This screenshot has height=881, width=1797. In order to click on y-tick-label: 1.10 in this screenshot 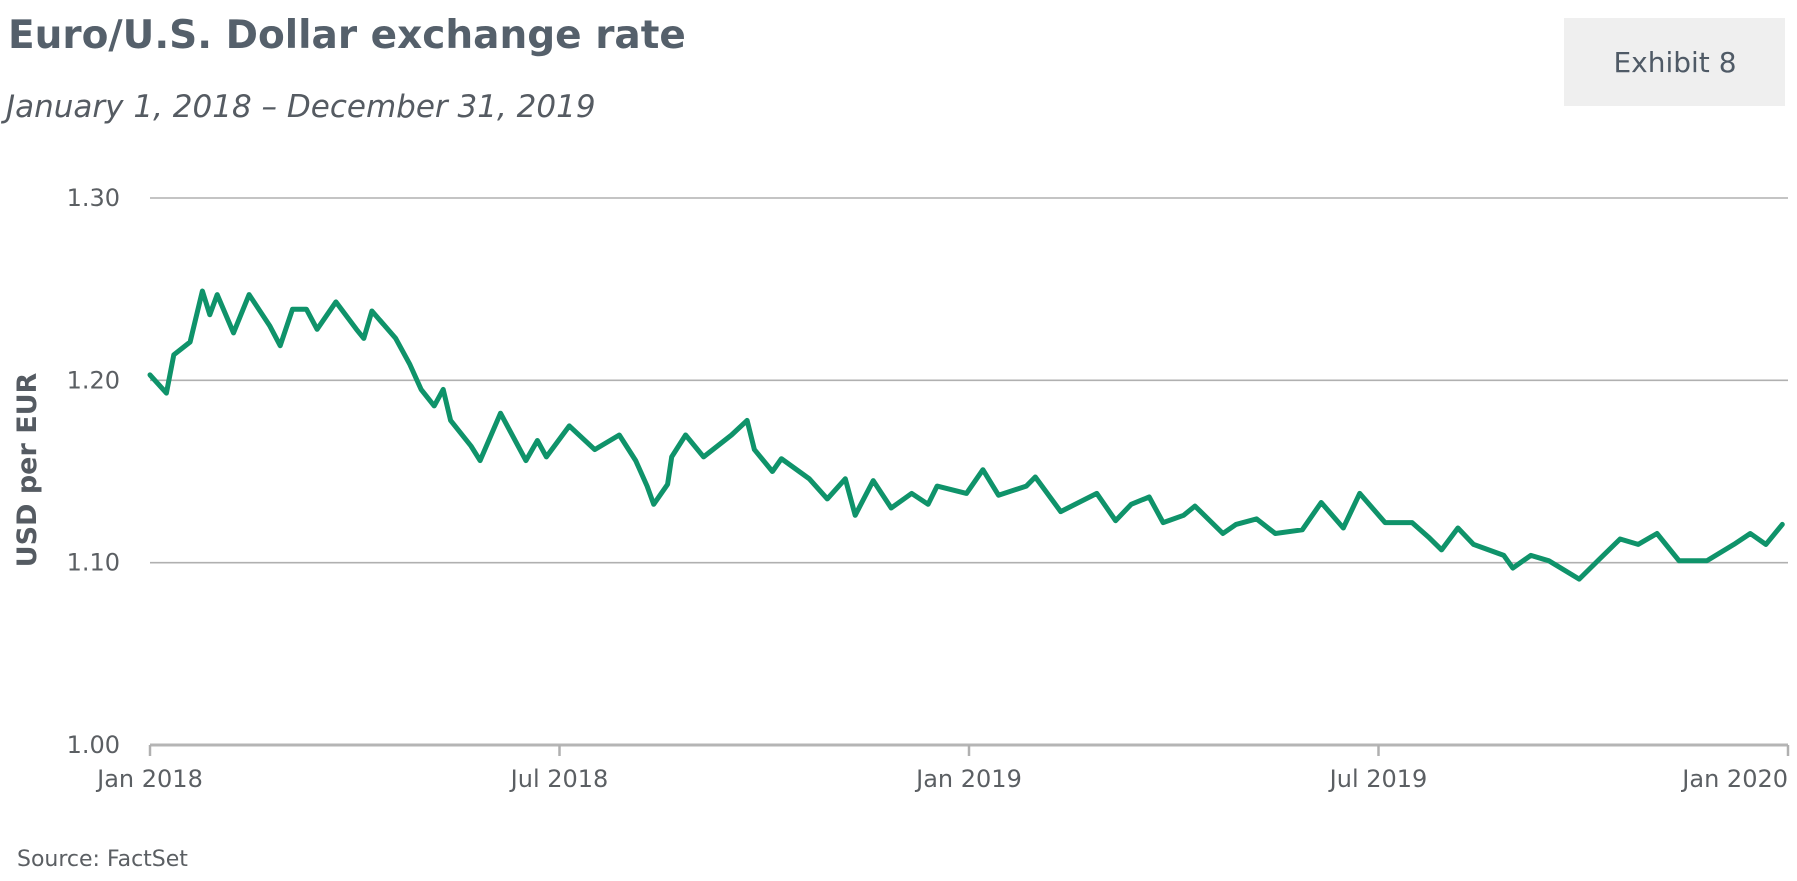, I will do `click(93, 563)`.